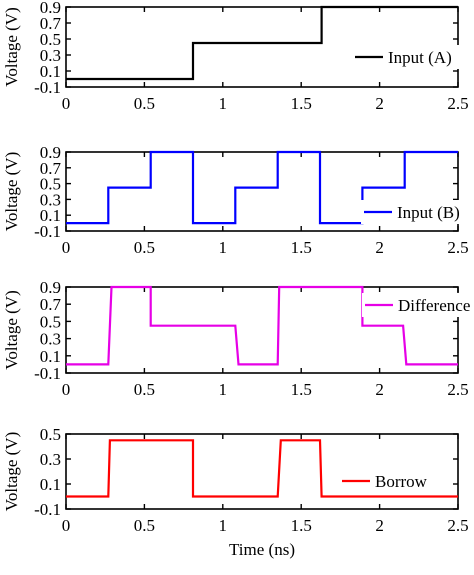  What do you see at coordinates (262, 468) in the screenshot?
I see `series-line-borrow` at bounding box center [262, 468].